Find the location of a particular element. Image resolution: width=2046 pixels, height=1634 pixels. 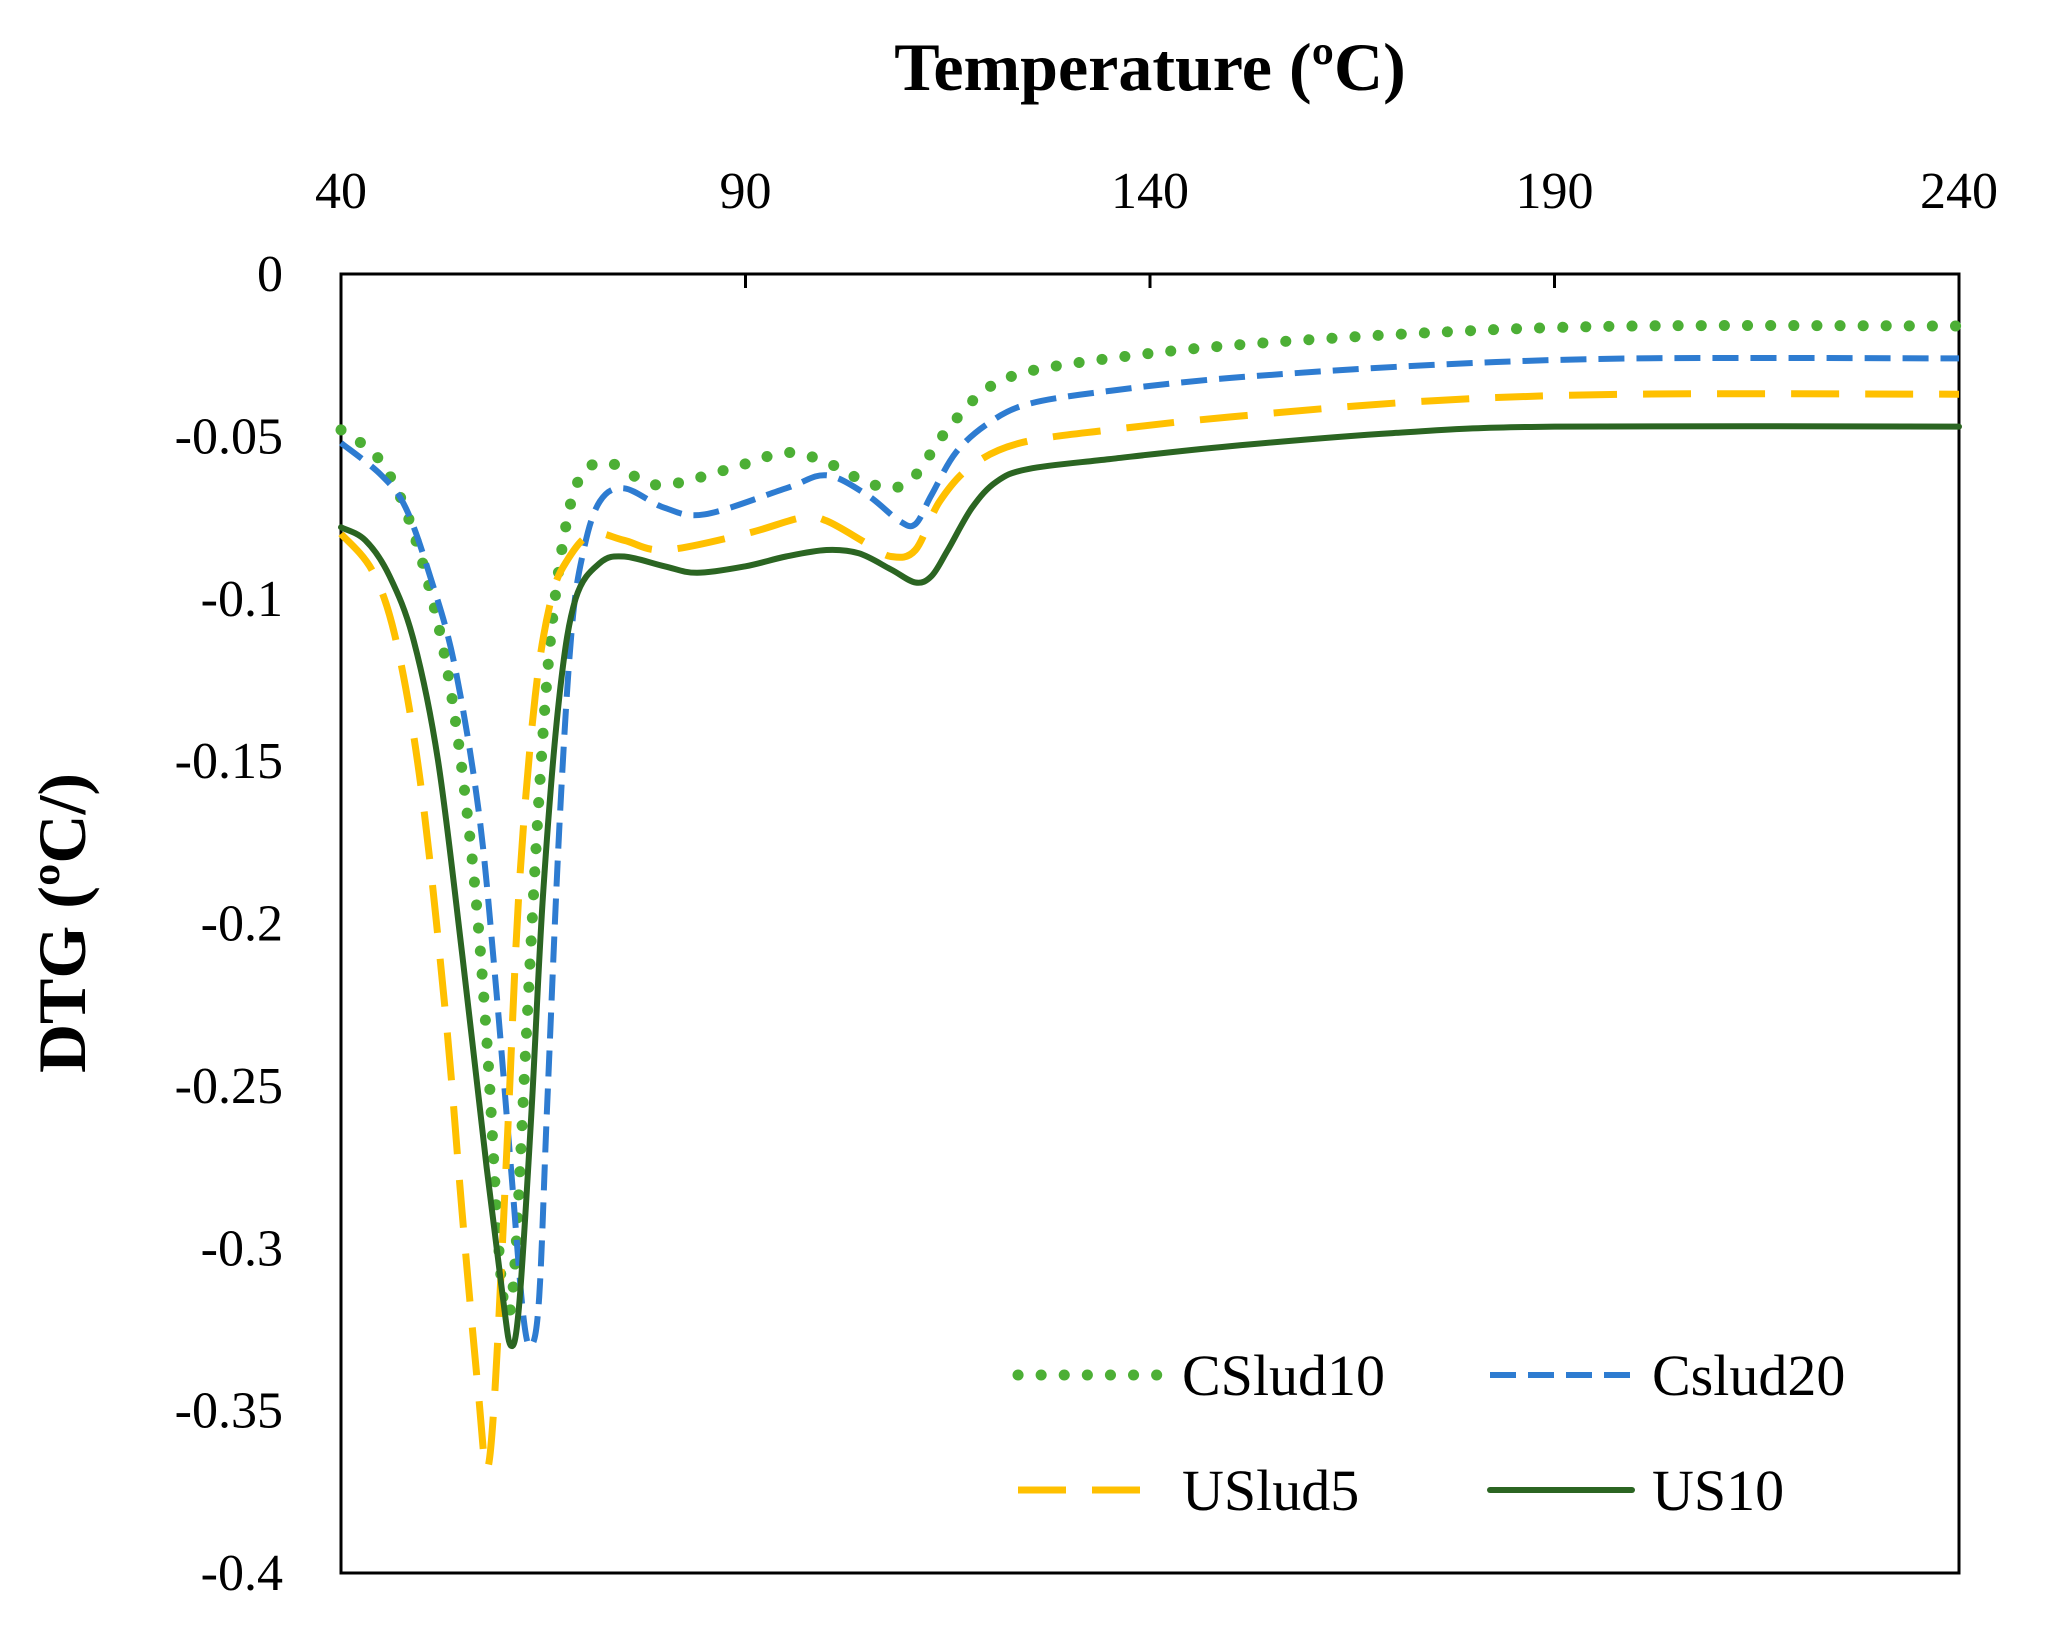

x-tick-label: 240 is located at coordinates (1959, 191).